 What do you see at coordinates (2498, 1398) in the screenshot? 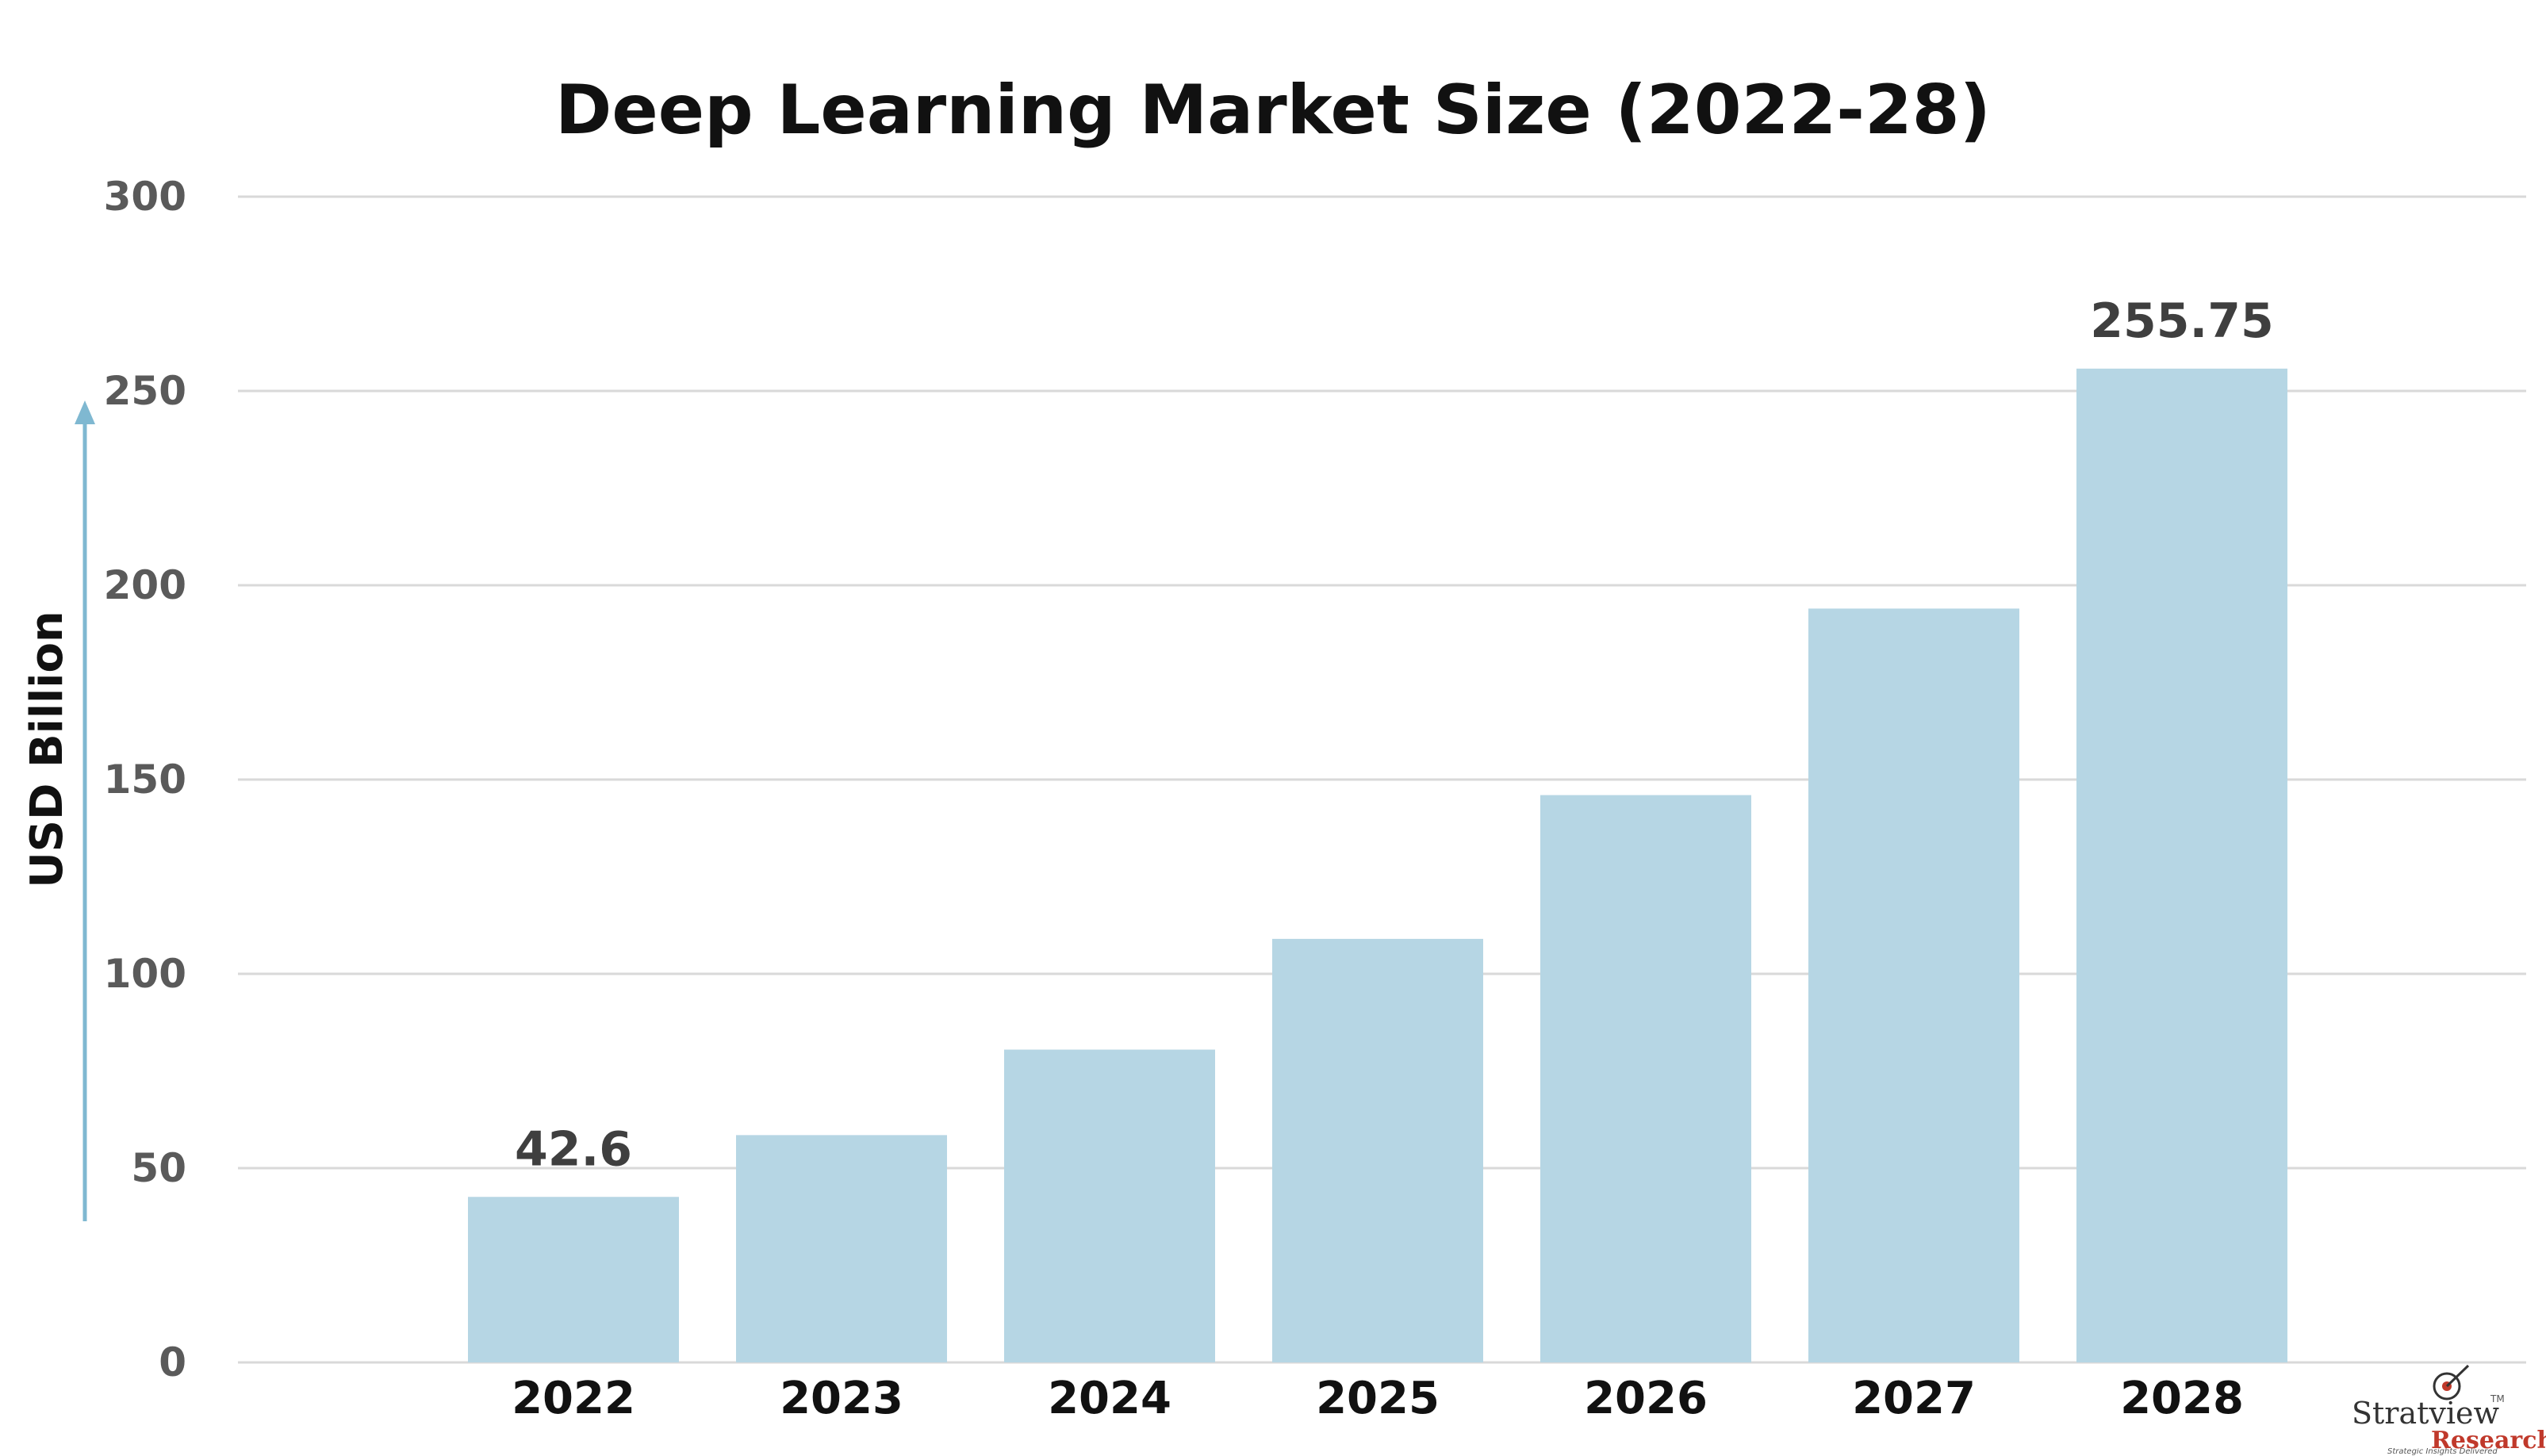
I see `logo-tm: TM` at bounding box center [2498, 1398].